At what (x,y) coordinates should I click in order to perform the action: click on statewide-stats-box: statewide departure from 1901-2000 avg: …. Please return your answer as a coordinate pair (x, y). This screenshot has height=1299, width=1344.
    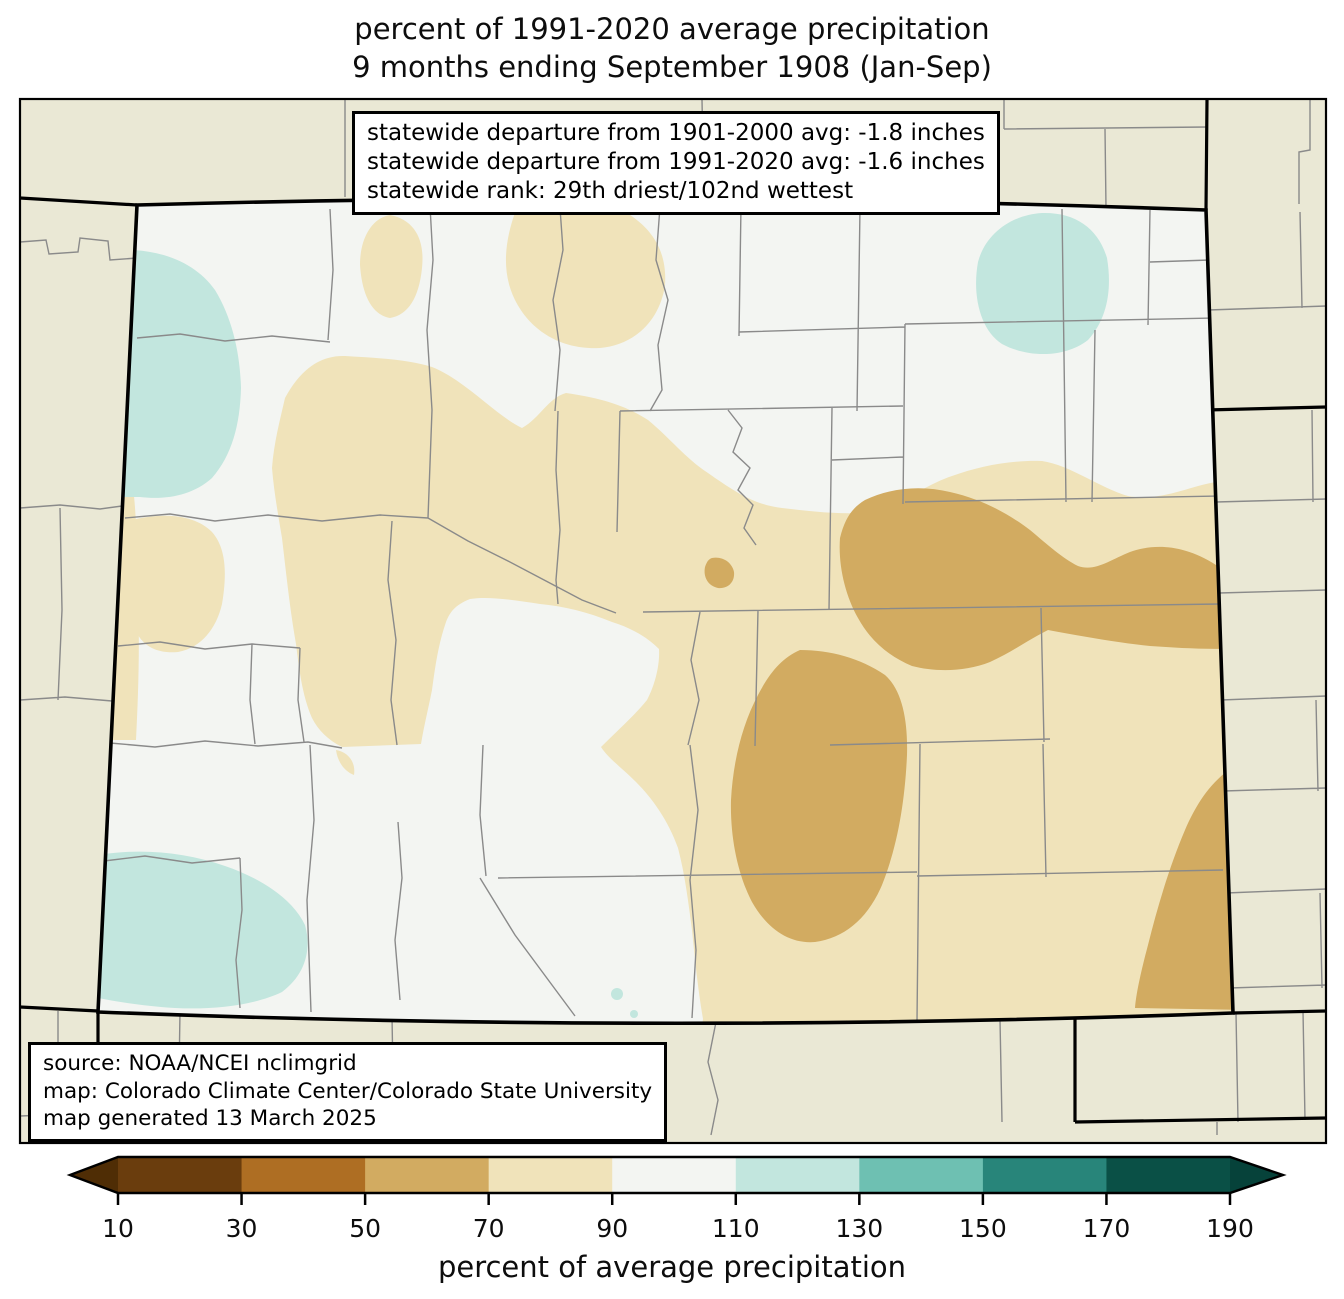
    Looking at the image, I should click on (676, 163).